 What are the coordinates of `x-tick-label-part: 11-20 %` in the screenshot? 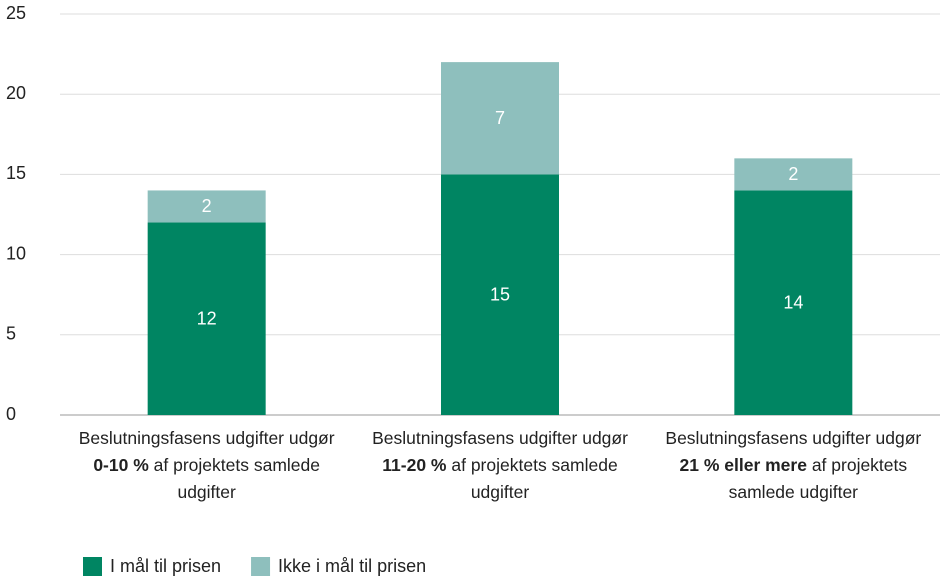 It's located at (414, 465).